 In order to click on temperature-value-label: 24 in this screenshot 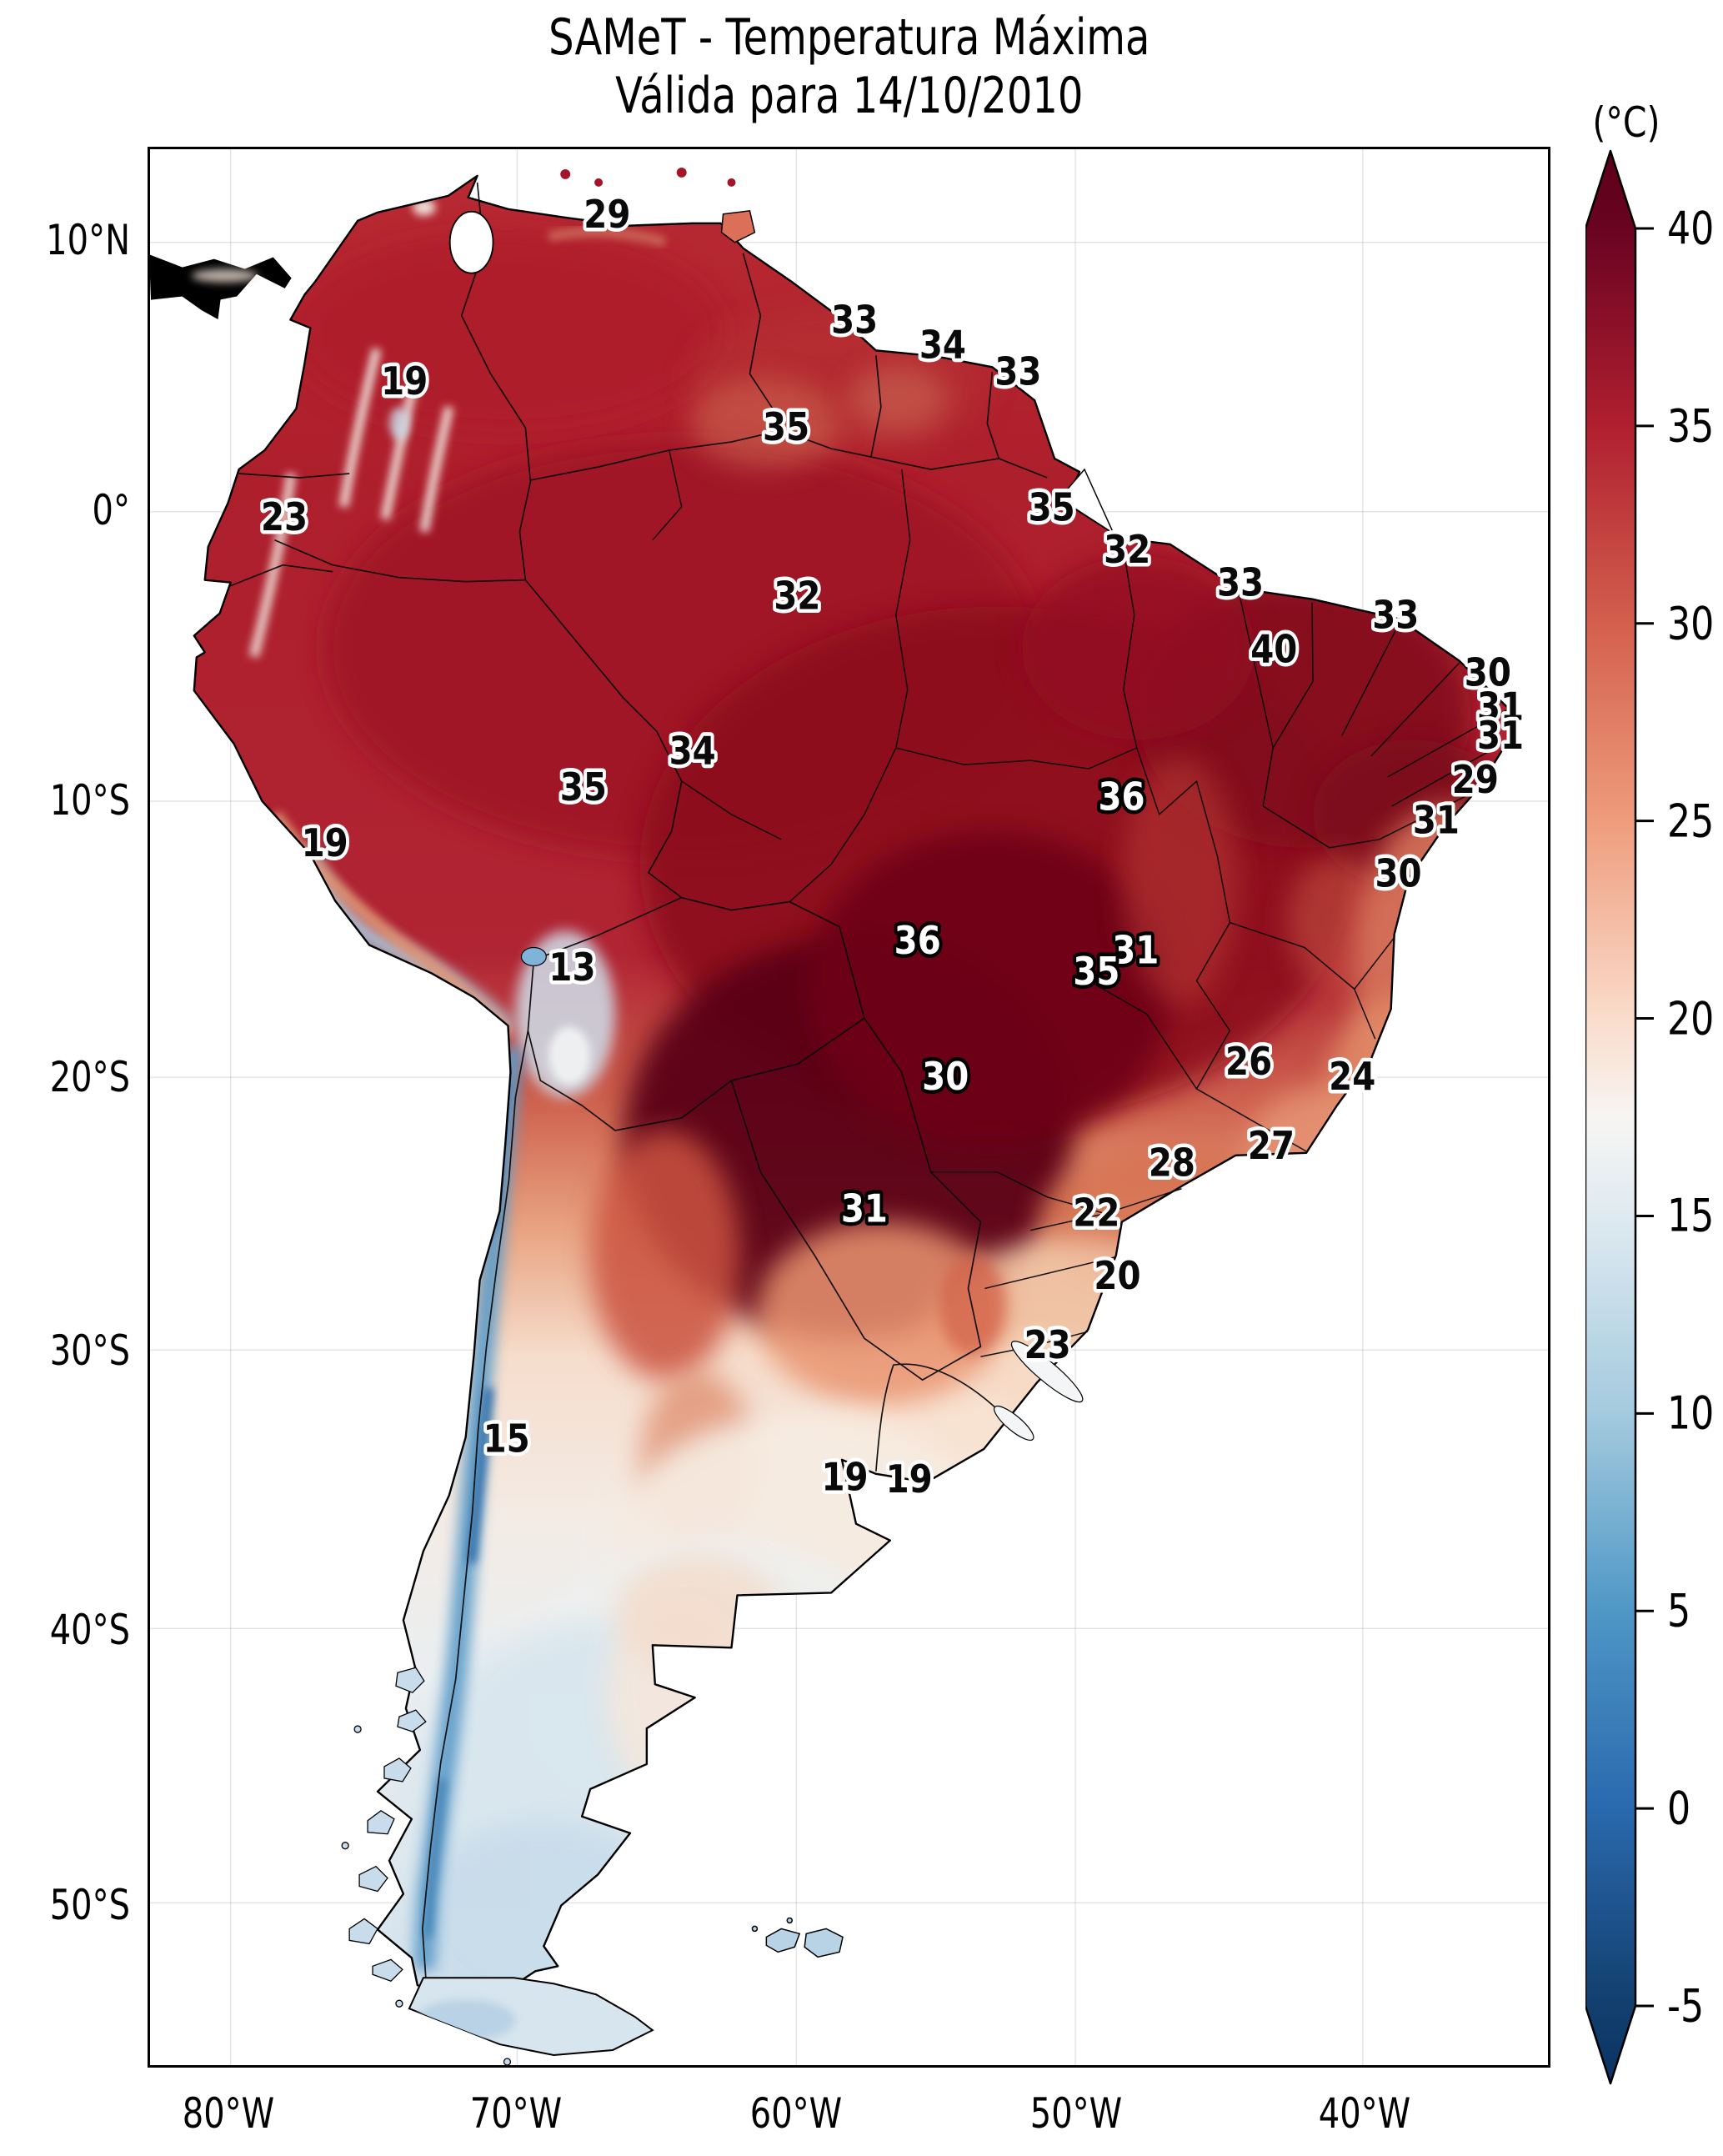, I will do `click(1352, 1077)`.